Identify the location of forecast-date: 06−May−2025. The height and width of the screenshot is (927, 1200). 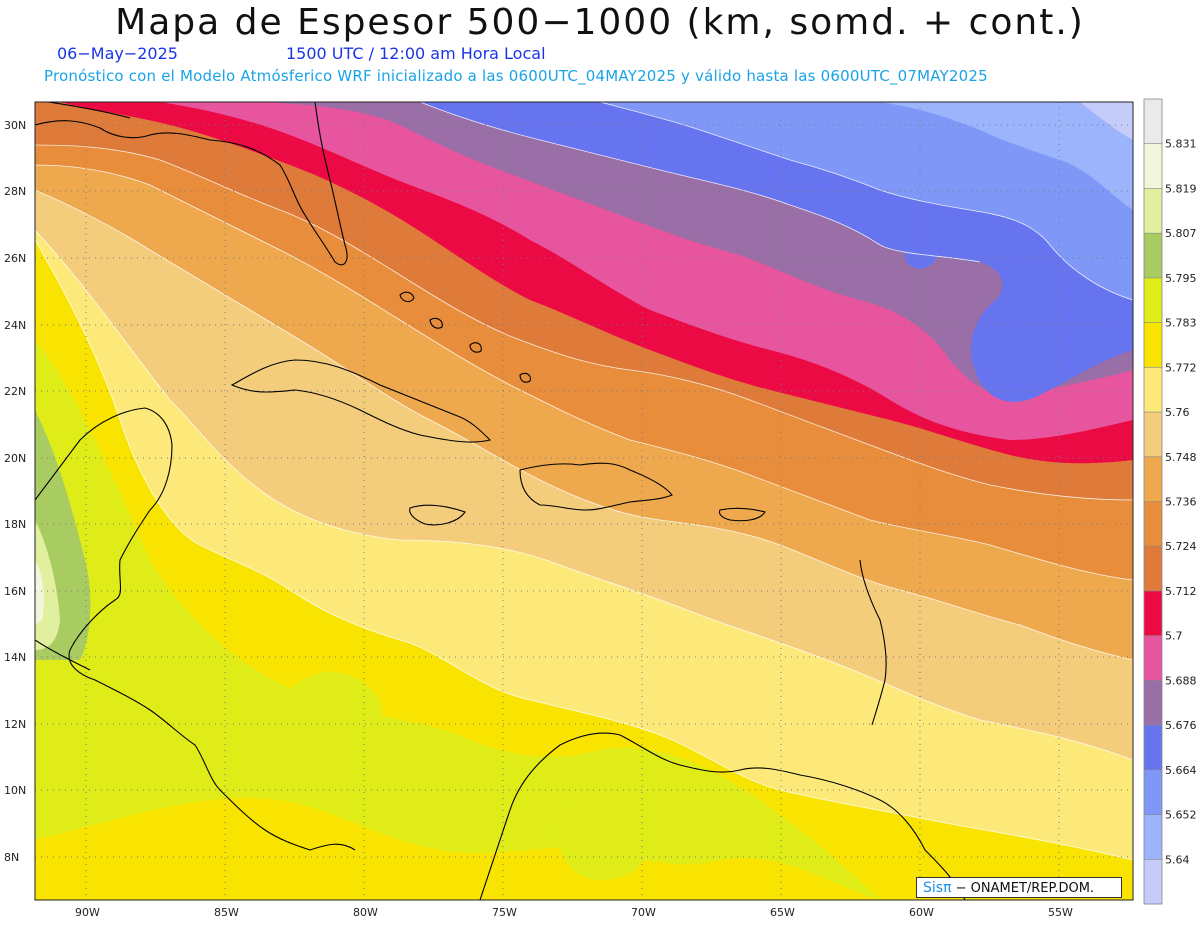
(117, 53).